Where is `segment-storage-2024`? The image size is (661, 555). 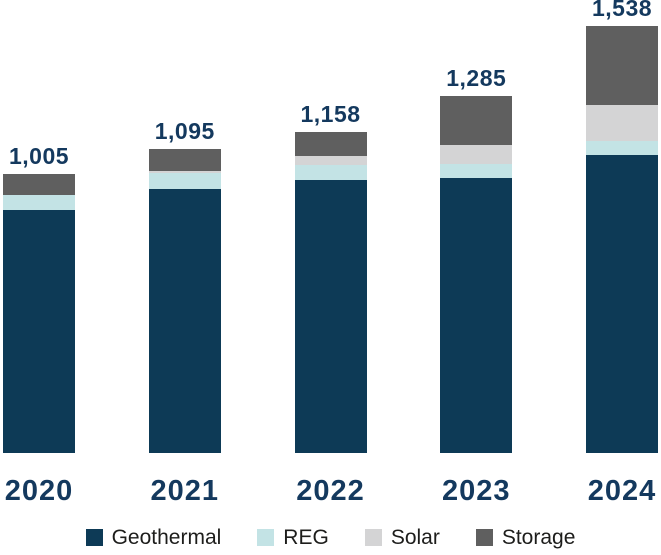 segment-storage-2024 is located at coordinates (622, 65).